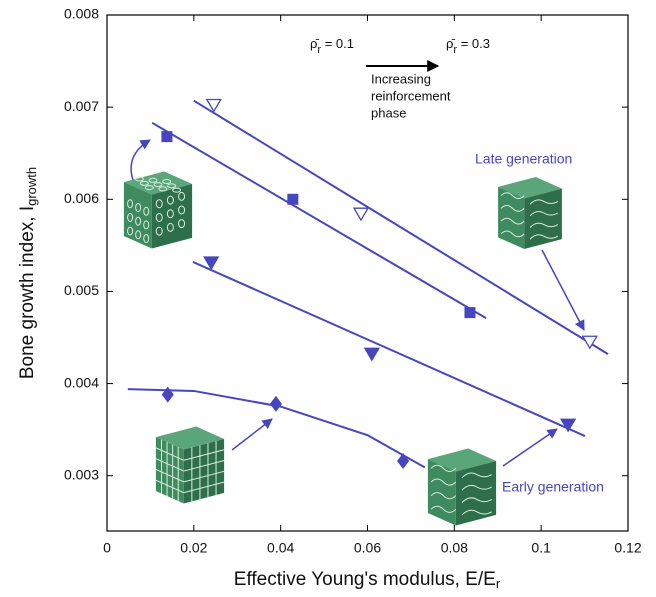  I want to click on y-tick-label: 0.008, so click(81, 14).